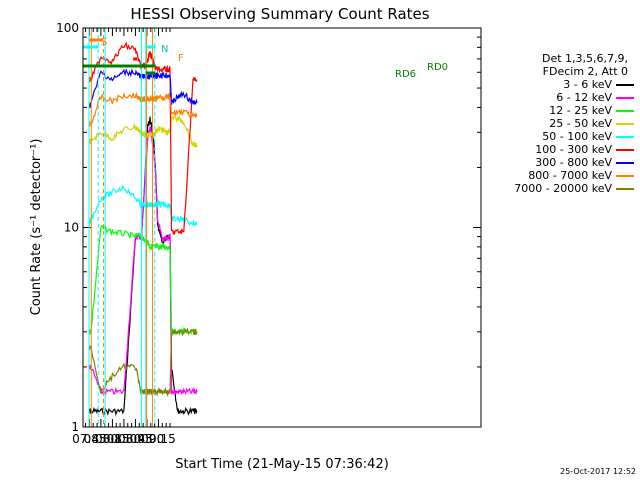 The height and width of the screenshot is (480, 640). I want to click on series-group, so click(143, 229).